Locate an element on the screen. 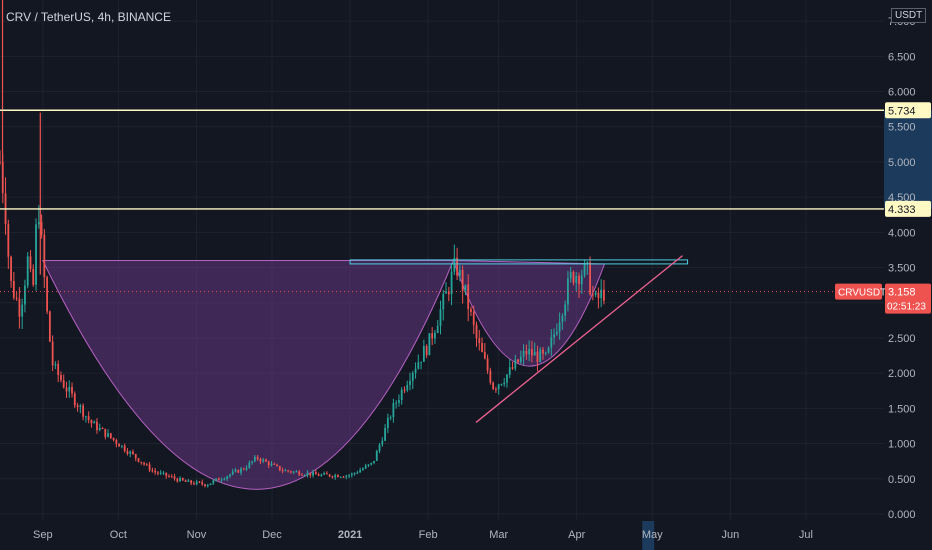  y-tick-label: 0.000 is located at coordinates (902, 515).